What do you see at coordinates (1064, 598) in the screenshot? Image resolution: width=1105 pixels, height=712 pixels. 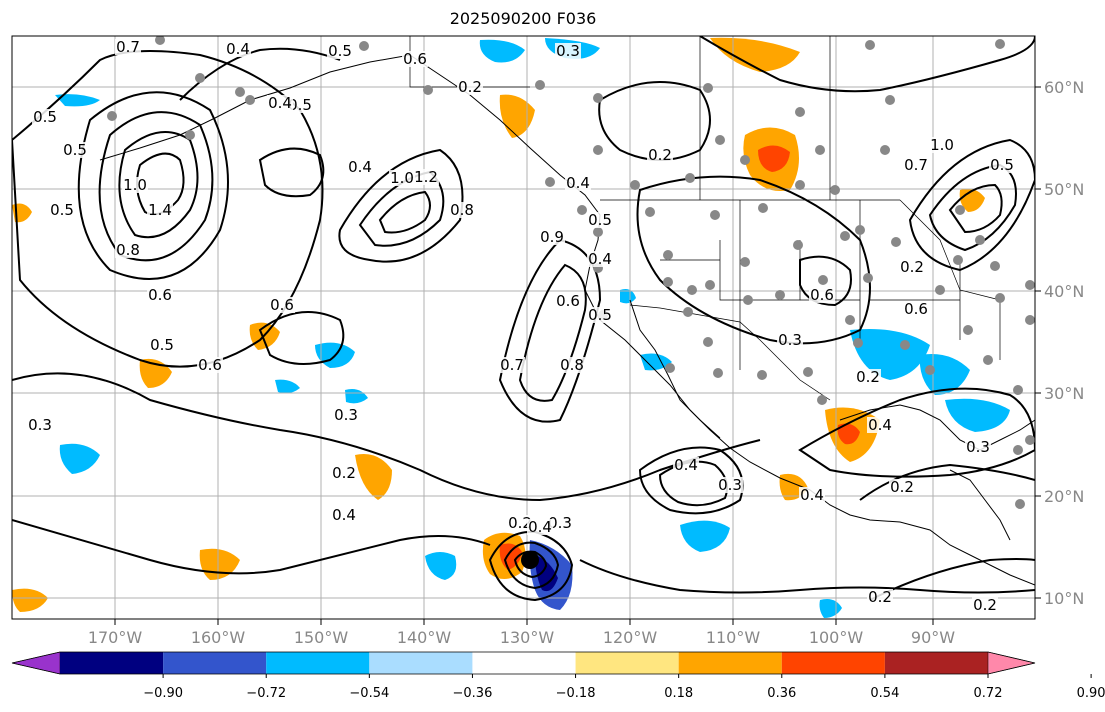 I see `lat-tick-label: 10°N` at bounding box center [1064, 598].